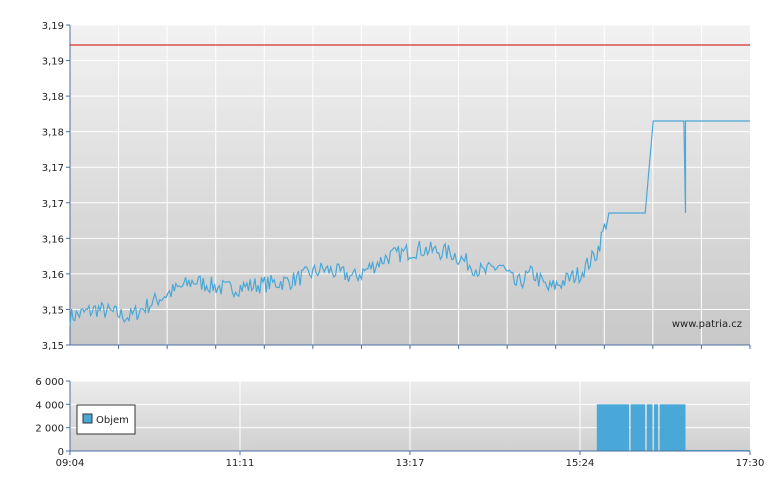  What do you see at coordinates (70, 463) in the screenshot?
I see `time-x-tick-label: 09:04` at bounding box center [70, 463].